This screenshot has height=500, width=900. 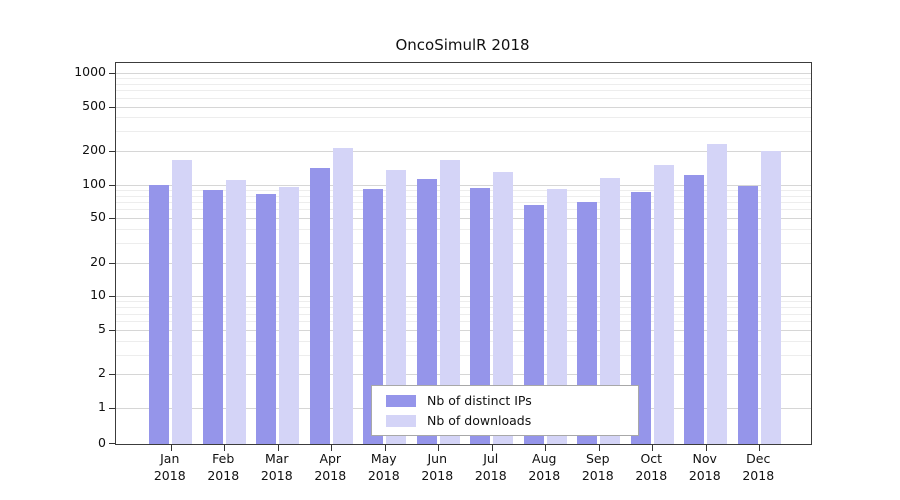 What do you see at coordinates (94, 183) in the screenshot?
I see `y-tick-label: 100` at bounding box center [94, 183].